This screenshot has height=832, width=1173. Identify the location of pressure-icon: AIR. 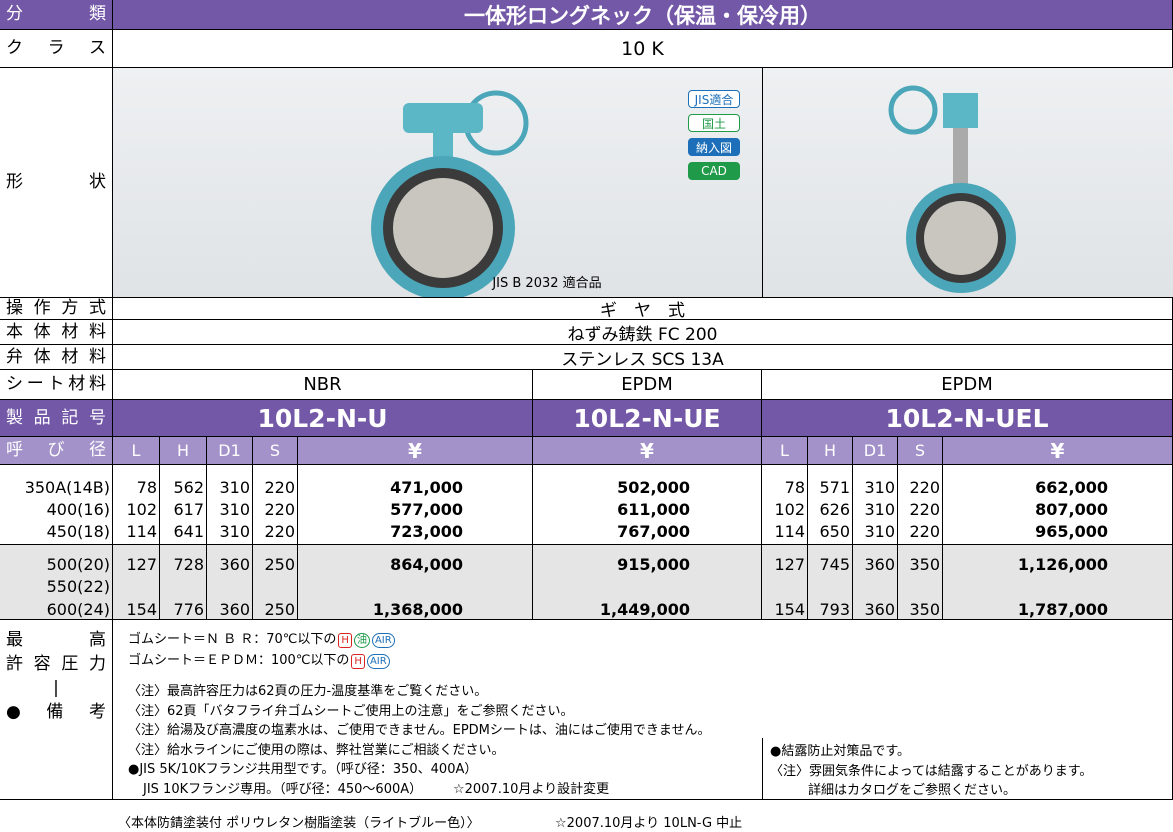
(383, 640).